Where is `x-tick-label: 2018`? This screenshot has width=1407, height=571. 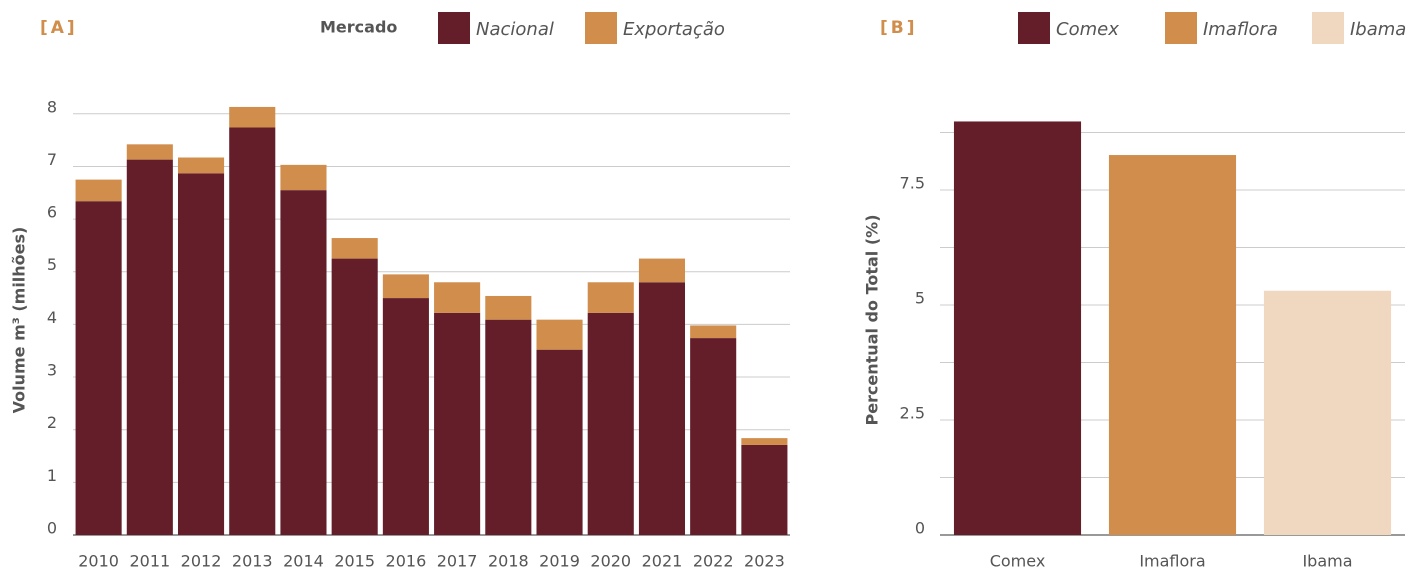
x-tick-label: 2018 is located at coordinates (508, 561).